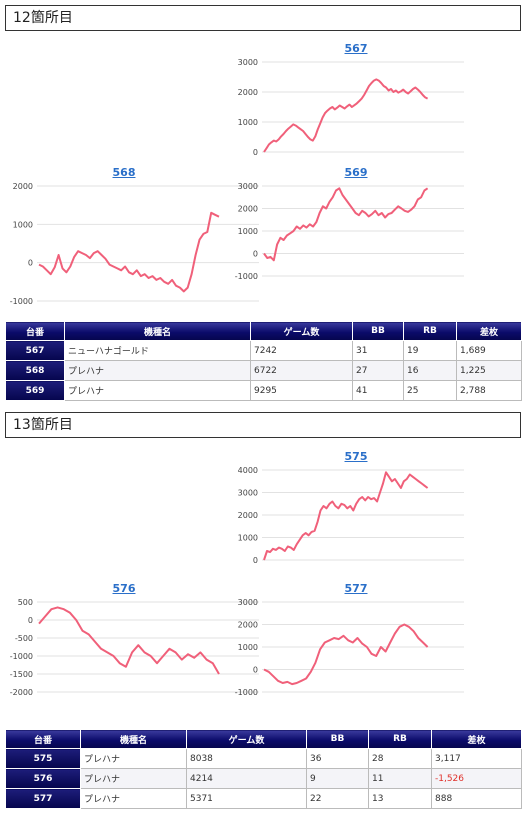  Describe the element at coordinates (25, 602) in the screenshot. I see `y-tick-label: 500` at that location.